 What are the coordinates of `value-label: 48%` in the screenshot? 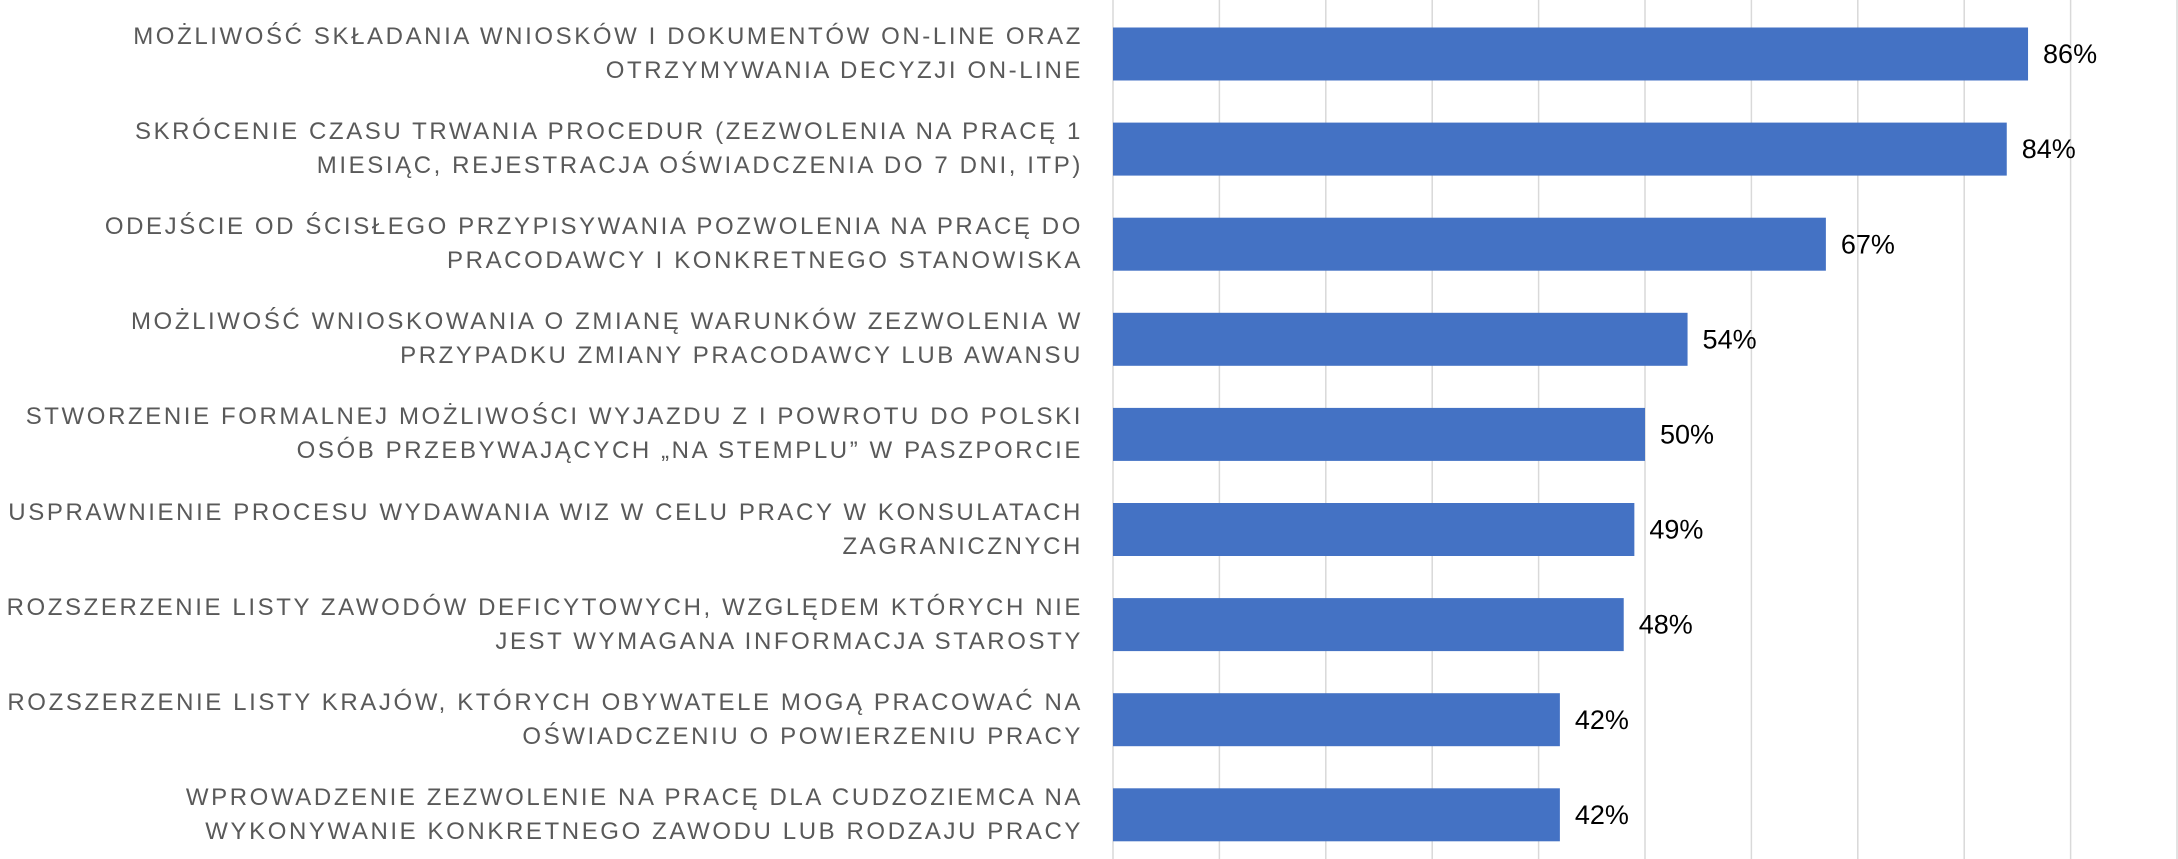 It's located at (1666, 625).